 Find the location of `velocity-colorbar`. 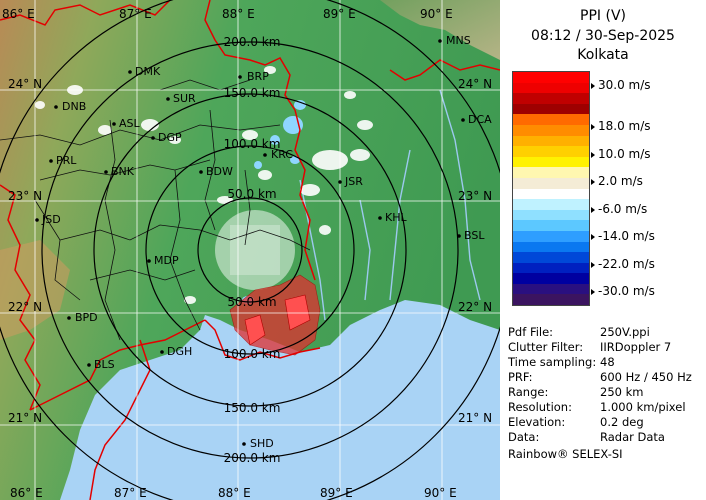

velocity-colorbar is located at coordinates (551, 188).